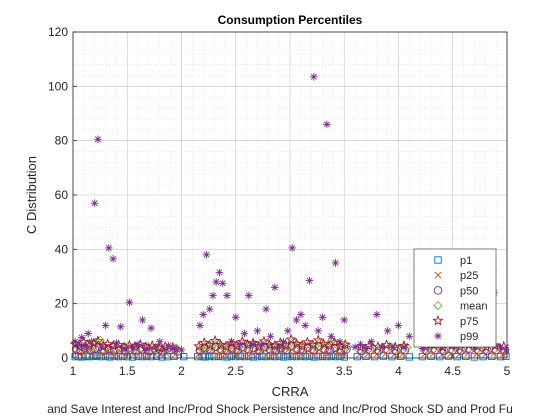 The image size is (560, 420). I want to click on legend-label-p25: p25, so click(469, 276).